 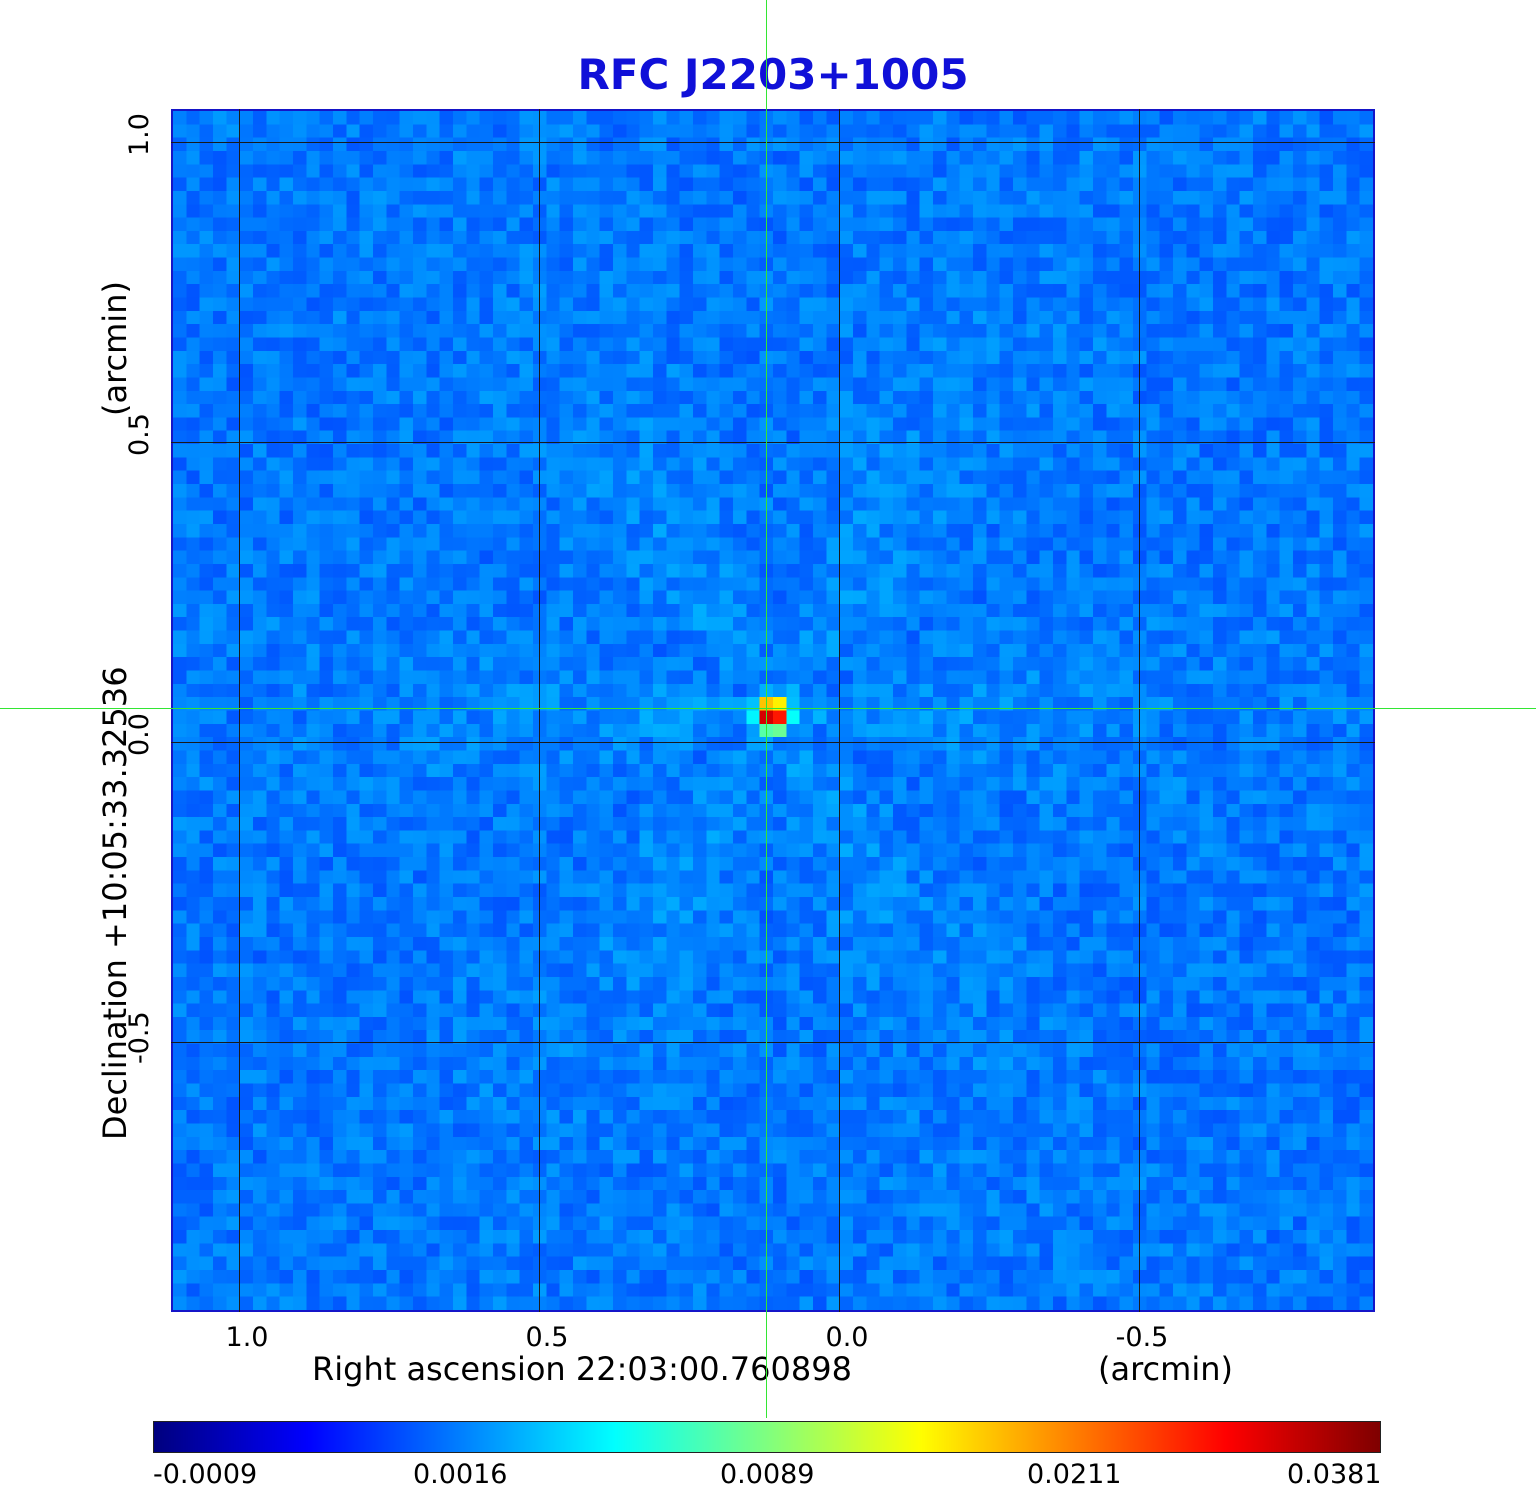 What do you see at coordinates (767, 1437) in the screenshot?
I see `colorbar` at bounding box center [767, 1437].